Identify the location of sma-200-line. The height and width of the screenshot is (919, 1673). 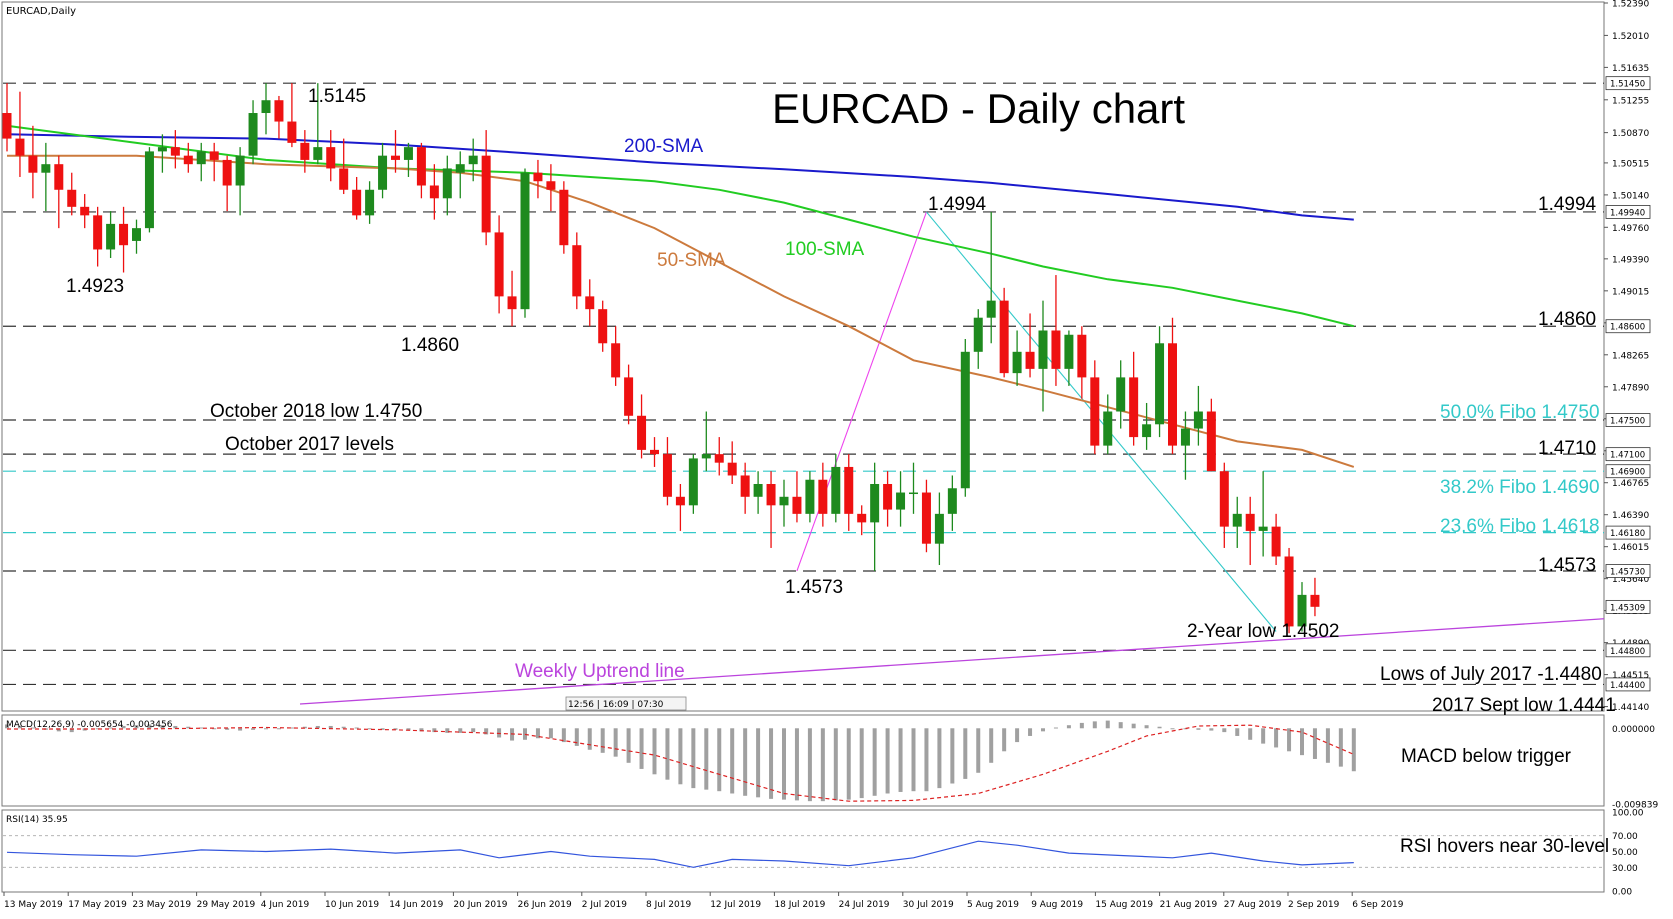
(680, 177).